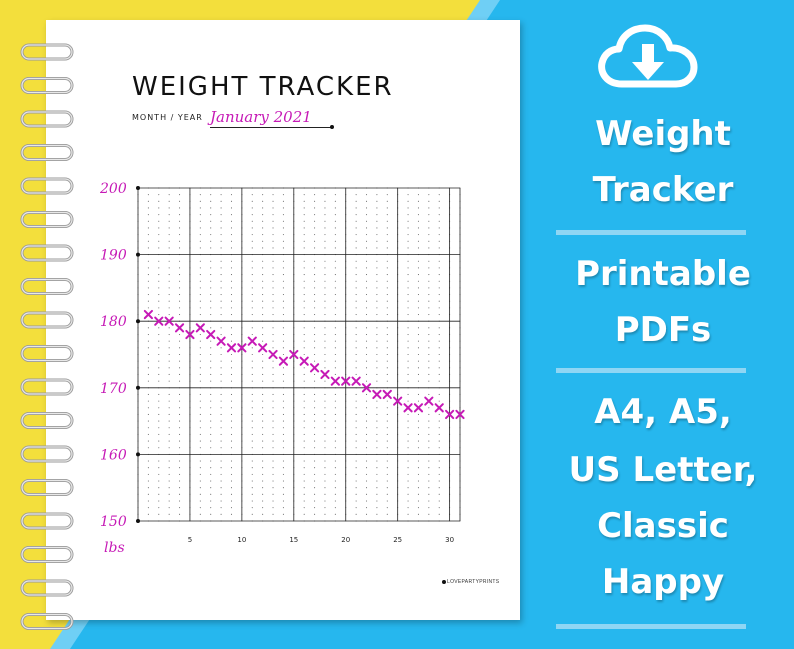 This screenshot has width=794, height=649. I want to click on promo-line-weight: Weight, so click(663, 134).